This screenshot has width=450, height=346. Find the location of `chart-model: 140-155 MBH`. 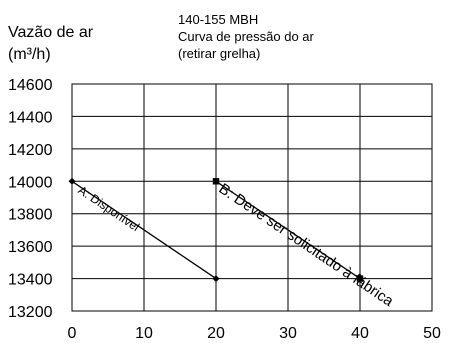

chart-model: 140-155 MBH is located at coordinates (218, 19).